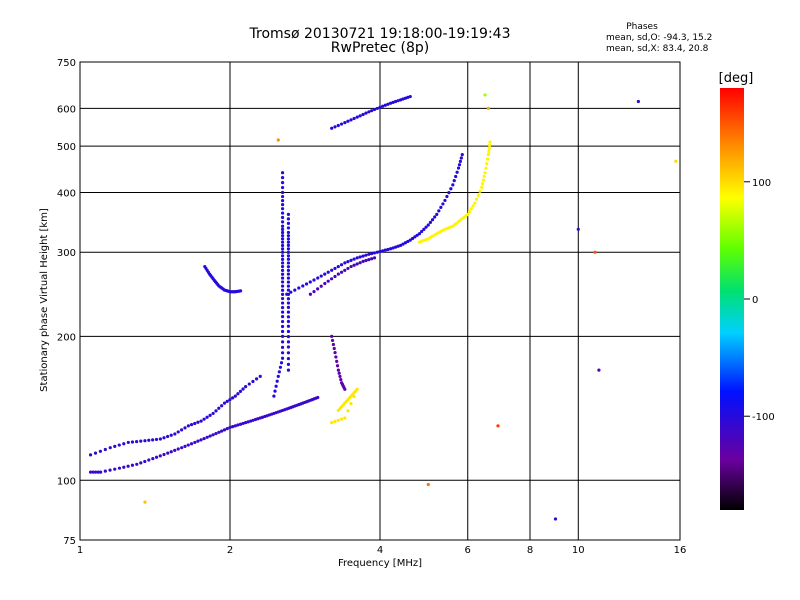 This screenshot has width=800, height=600. Describe the element at coordinates (66, 193) in the screenshot. I see `y-tick-label: 400` at that location.